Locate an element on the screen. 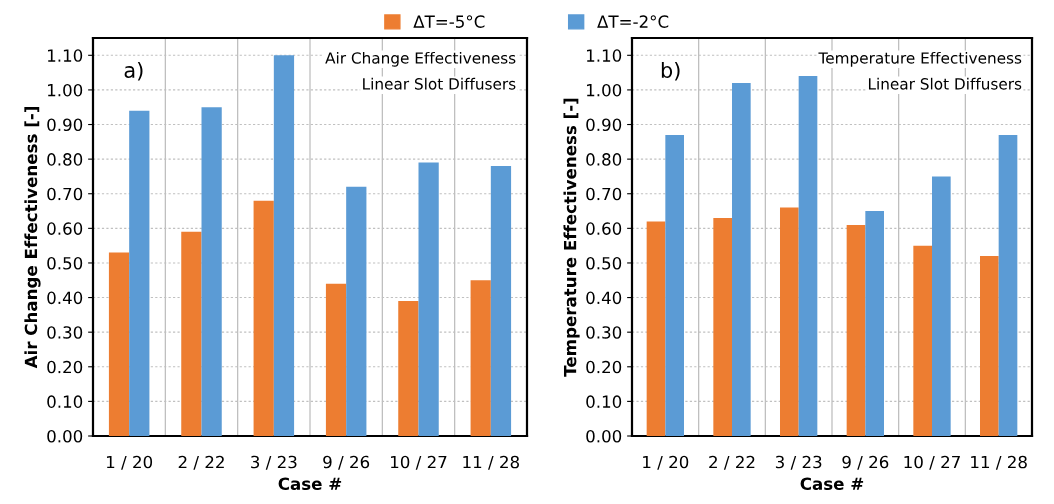 This screenshot has height=504, width=1054. y-axis-title: Air Change Effectiveness [-] is located at coordinates (32, 238).